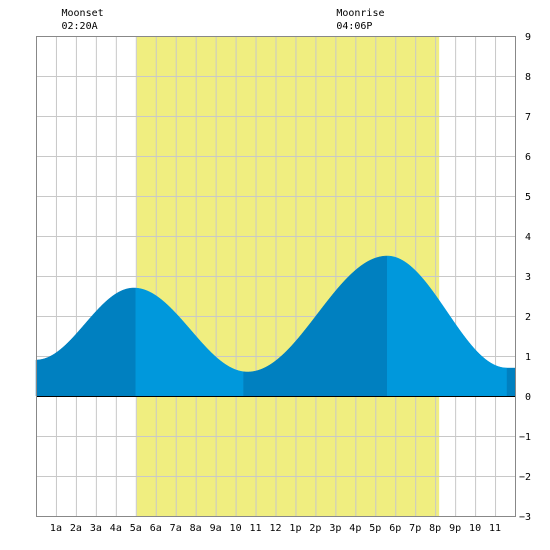  Describe the element at coordinates (136, 528) in the screenshot. I see `x-tick-label: 5a` at that location.